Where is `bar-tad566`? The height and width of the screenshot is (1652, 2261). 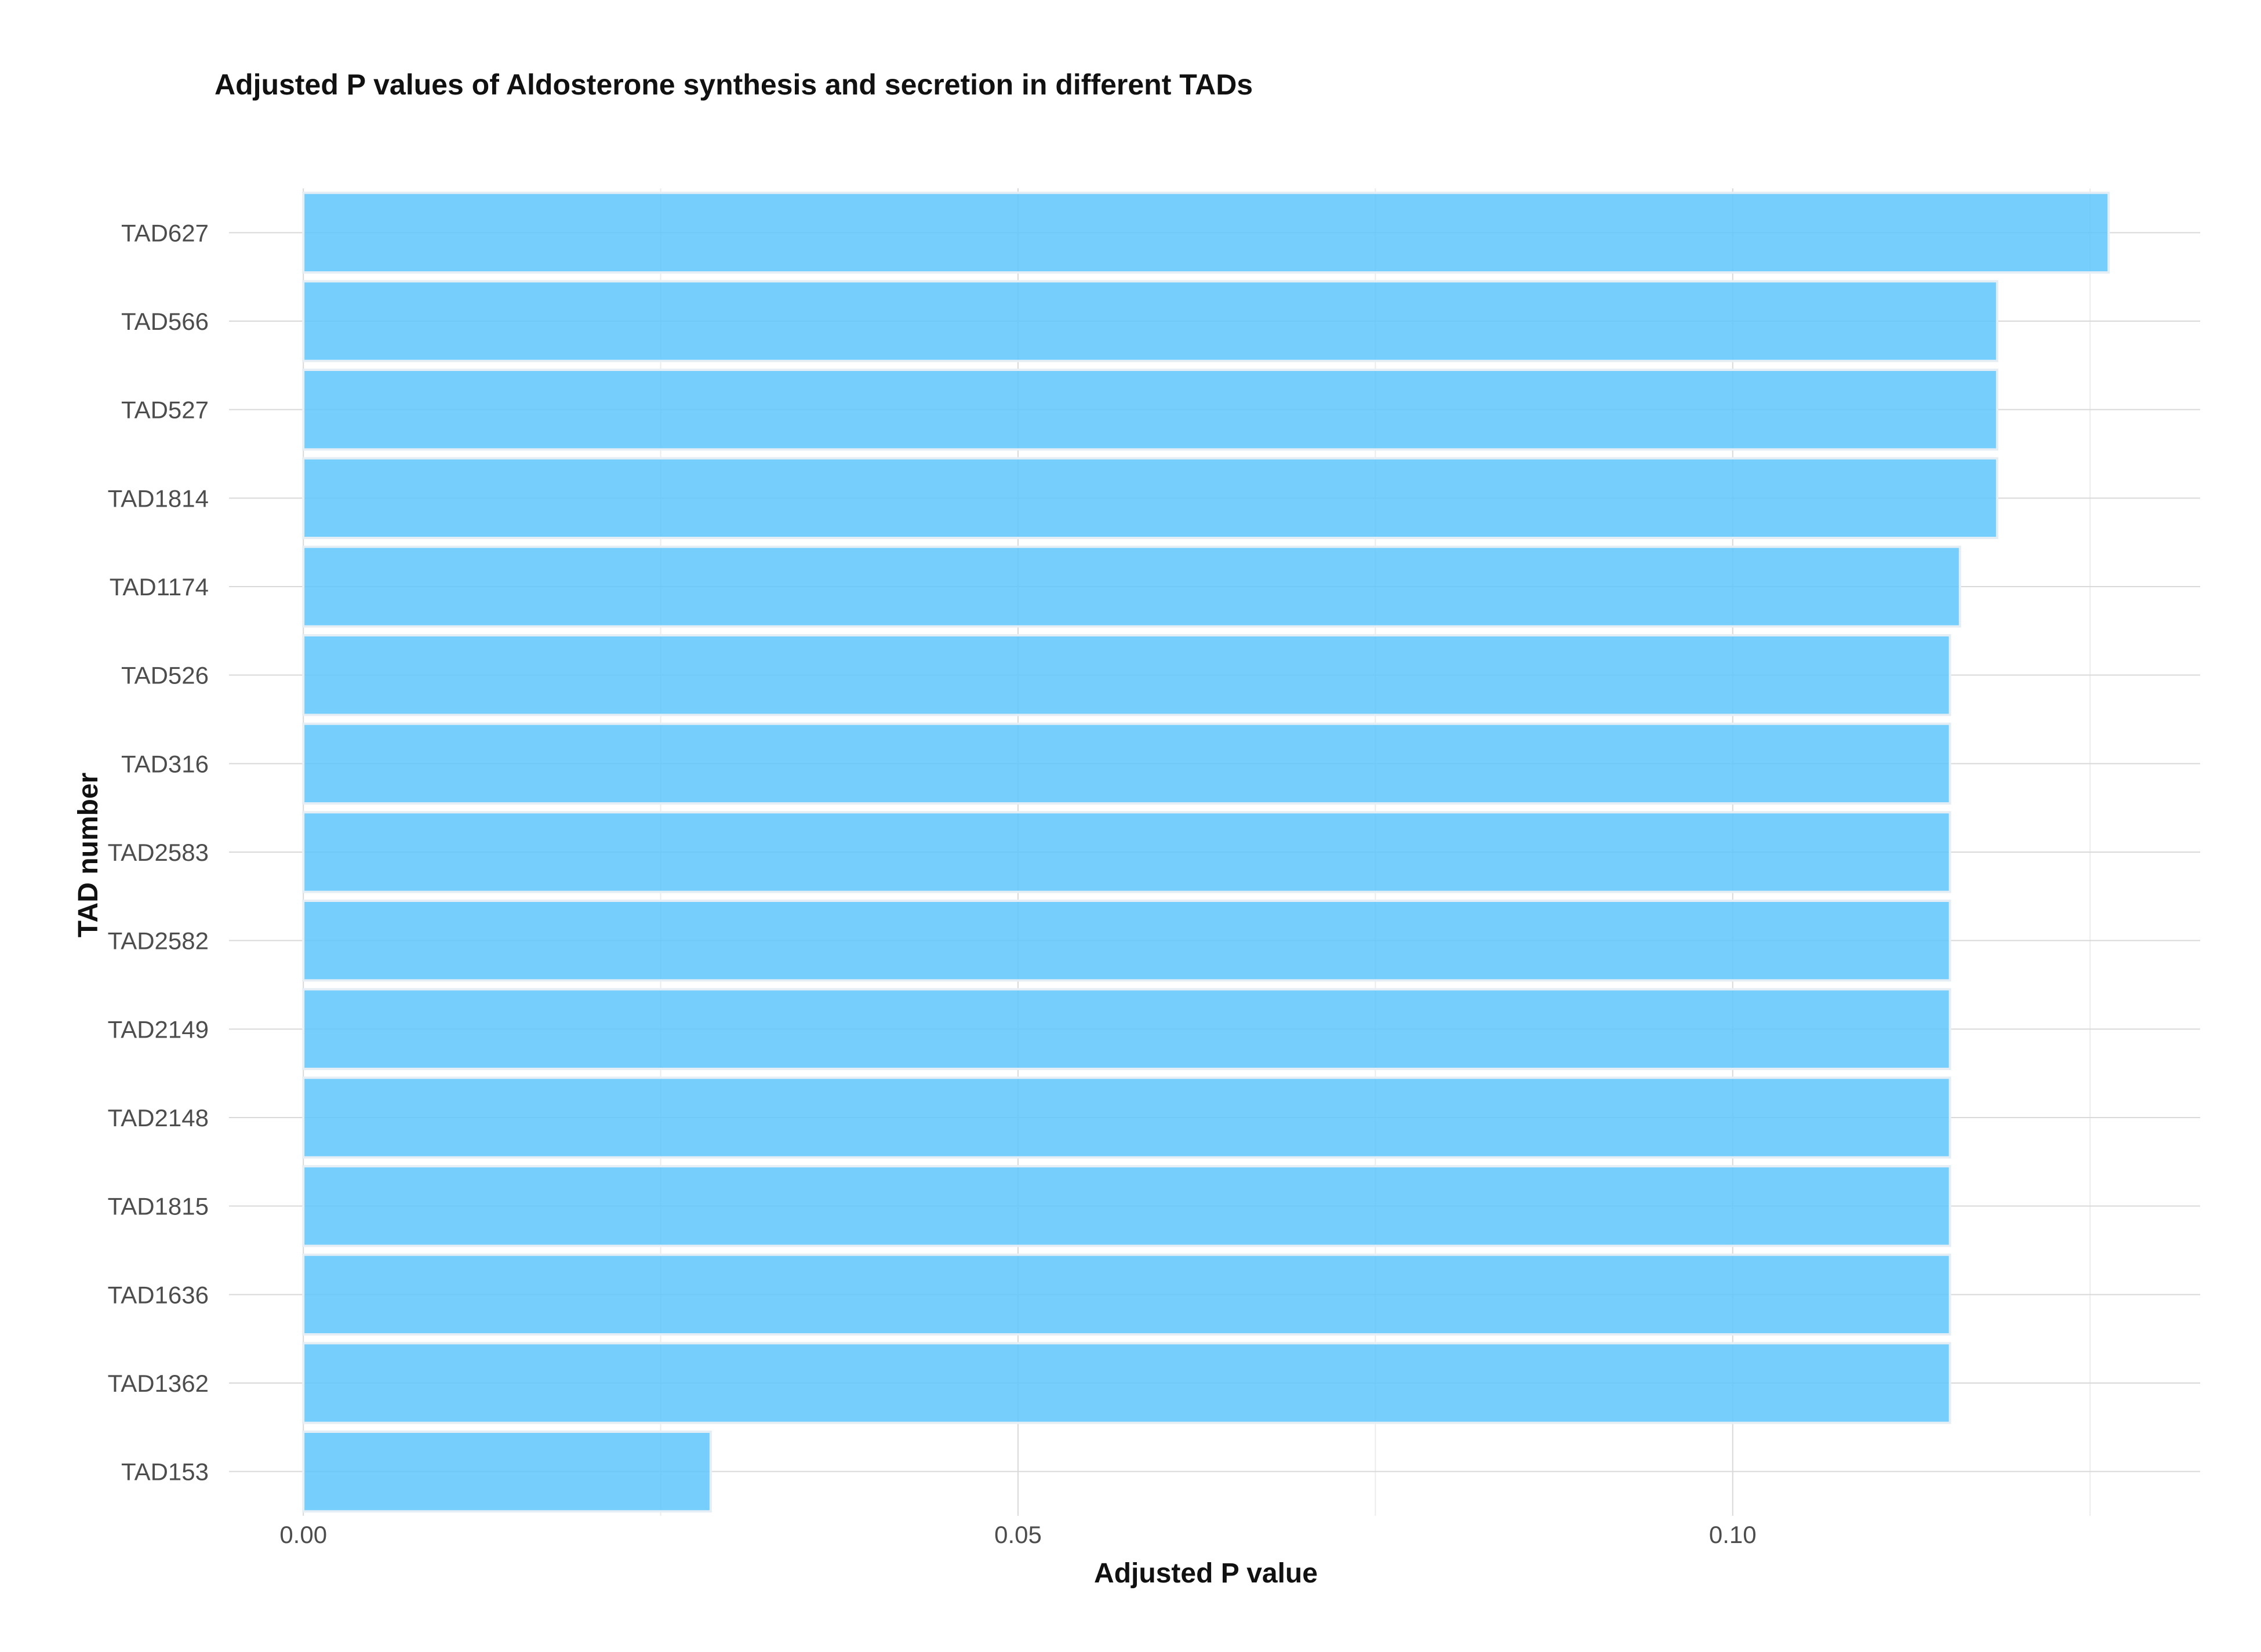
bar-tad566 is located at coordinates (1150, 321).